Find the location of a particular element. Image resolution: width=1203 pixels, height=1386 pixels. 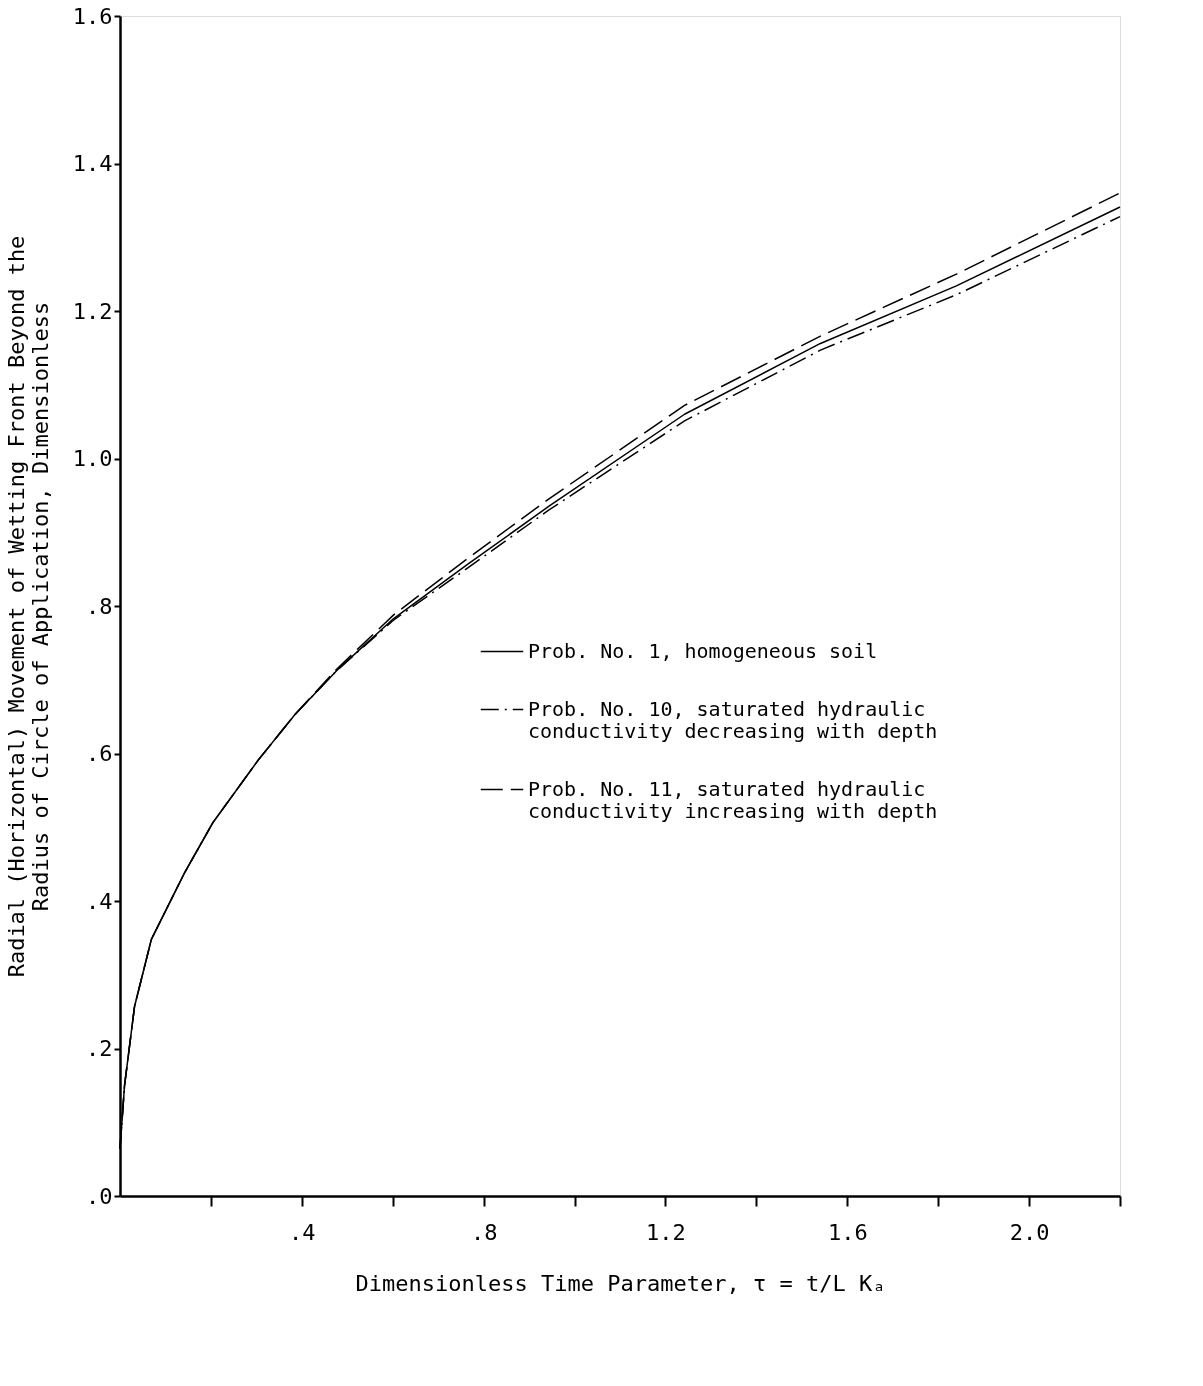

x-tick-label: 1.2 is located at coordinates (666, 1232).